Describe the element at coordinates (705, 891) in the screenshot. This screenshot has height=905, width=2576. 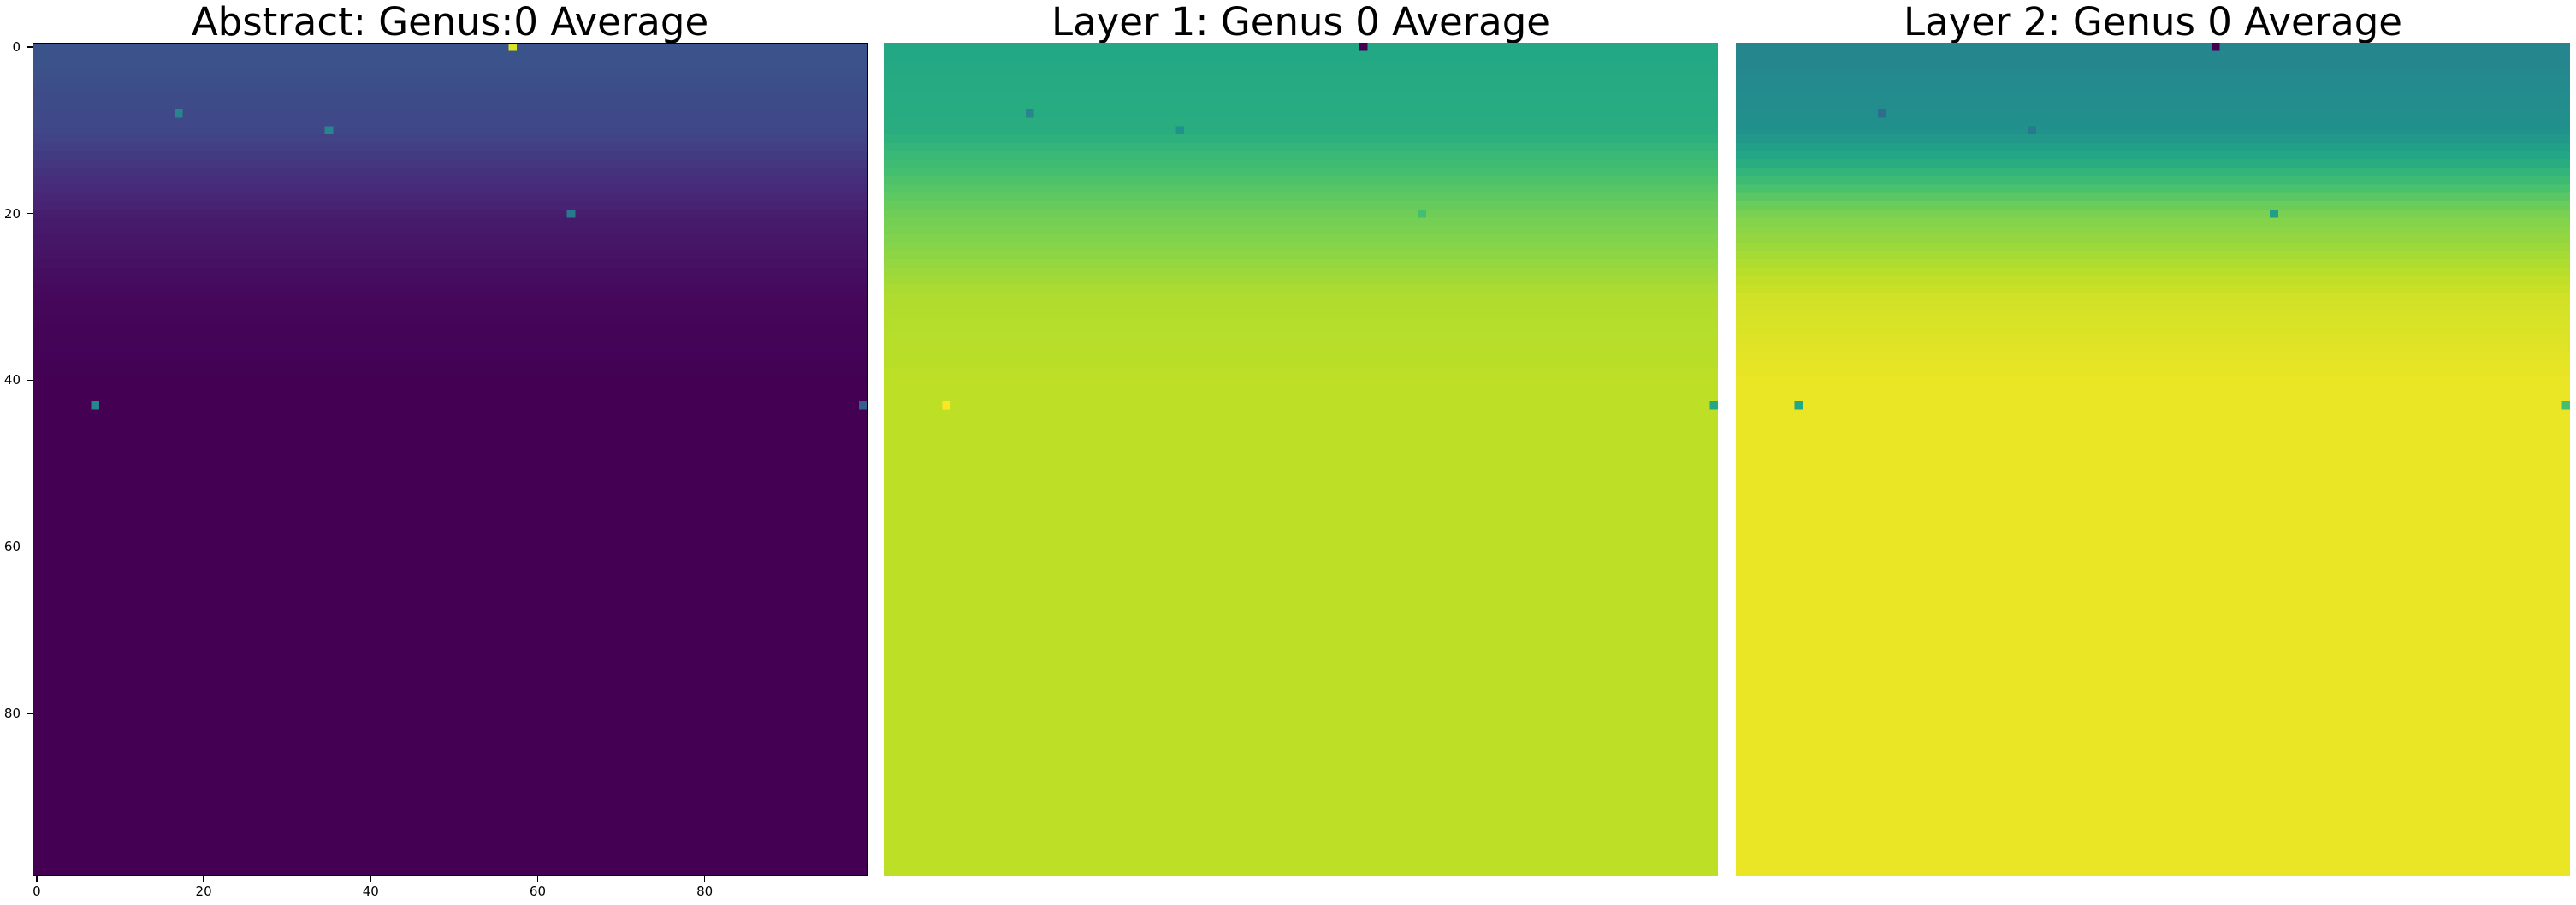
I see `x-tick-label: 80` at that location.